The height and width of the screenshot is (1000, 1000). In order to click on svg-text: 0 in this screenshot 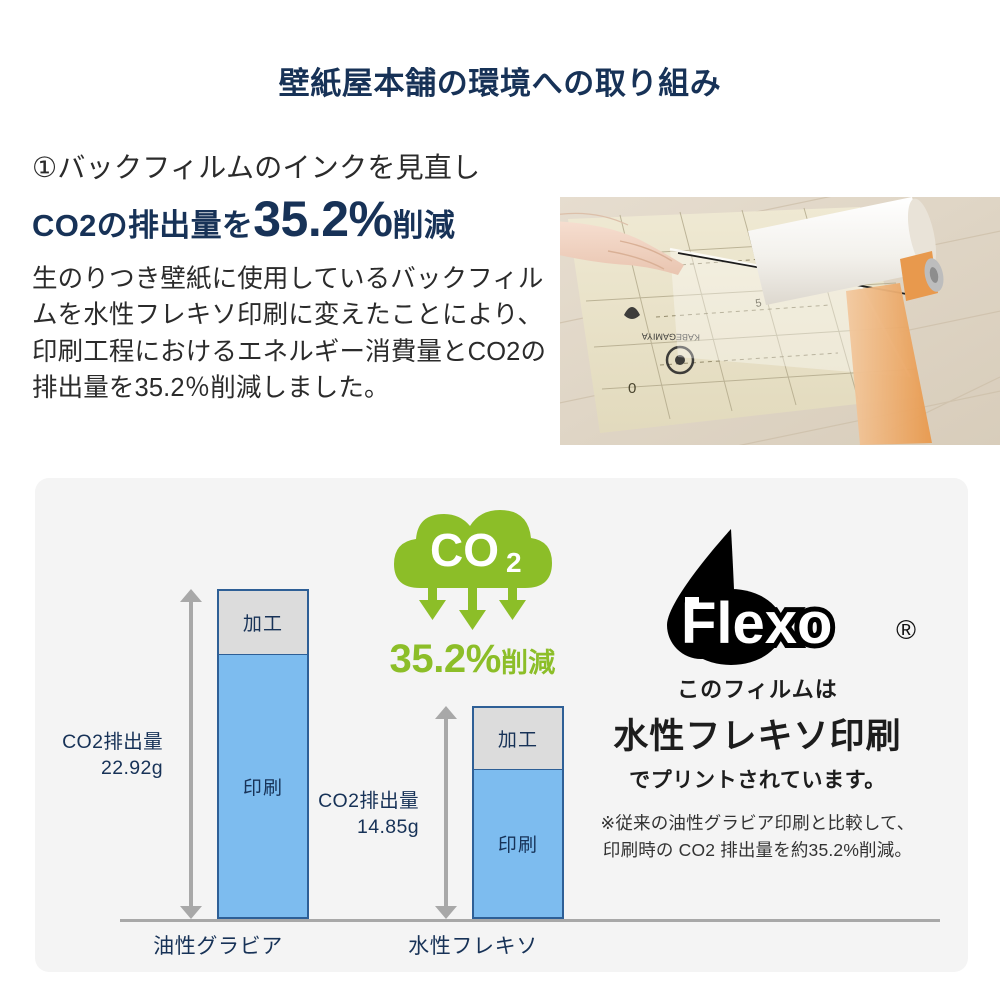, I will do `click(632, 388)`.